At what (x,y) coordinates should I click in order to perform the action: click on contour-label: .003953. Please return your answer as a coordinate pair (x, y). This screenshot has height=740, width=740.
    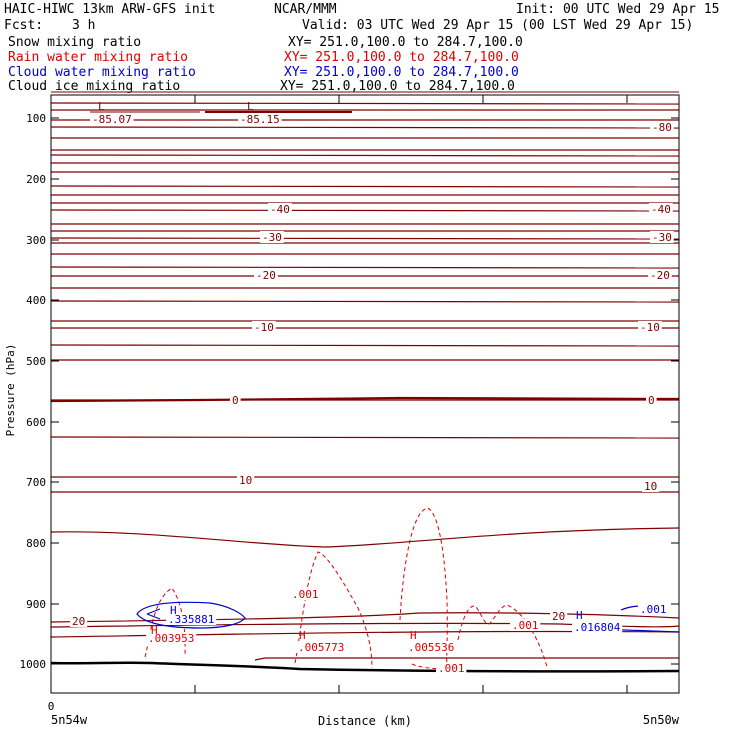
    Looking at the image, I should click on (171, 638).